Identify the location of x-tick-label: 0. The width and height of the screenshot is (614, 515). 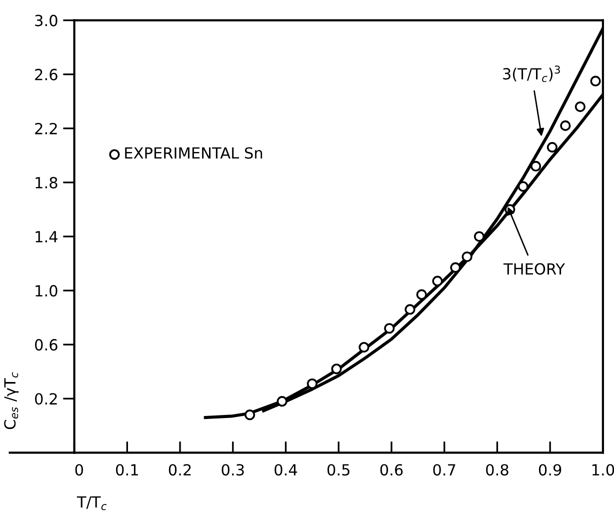
(79, 470).